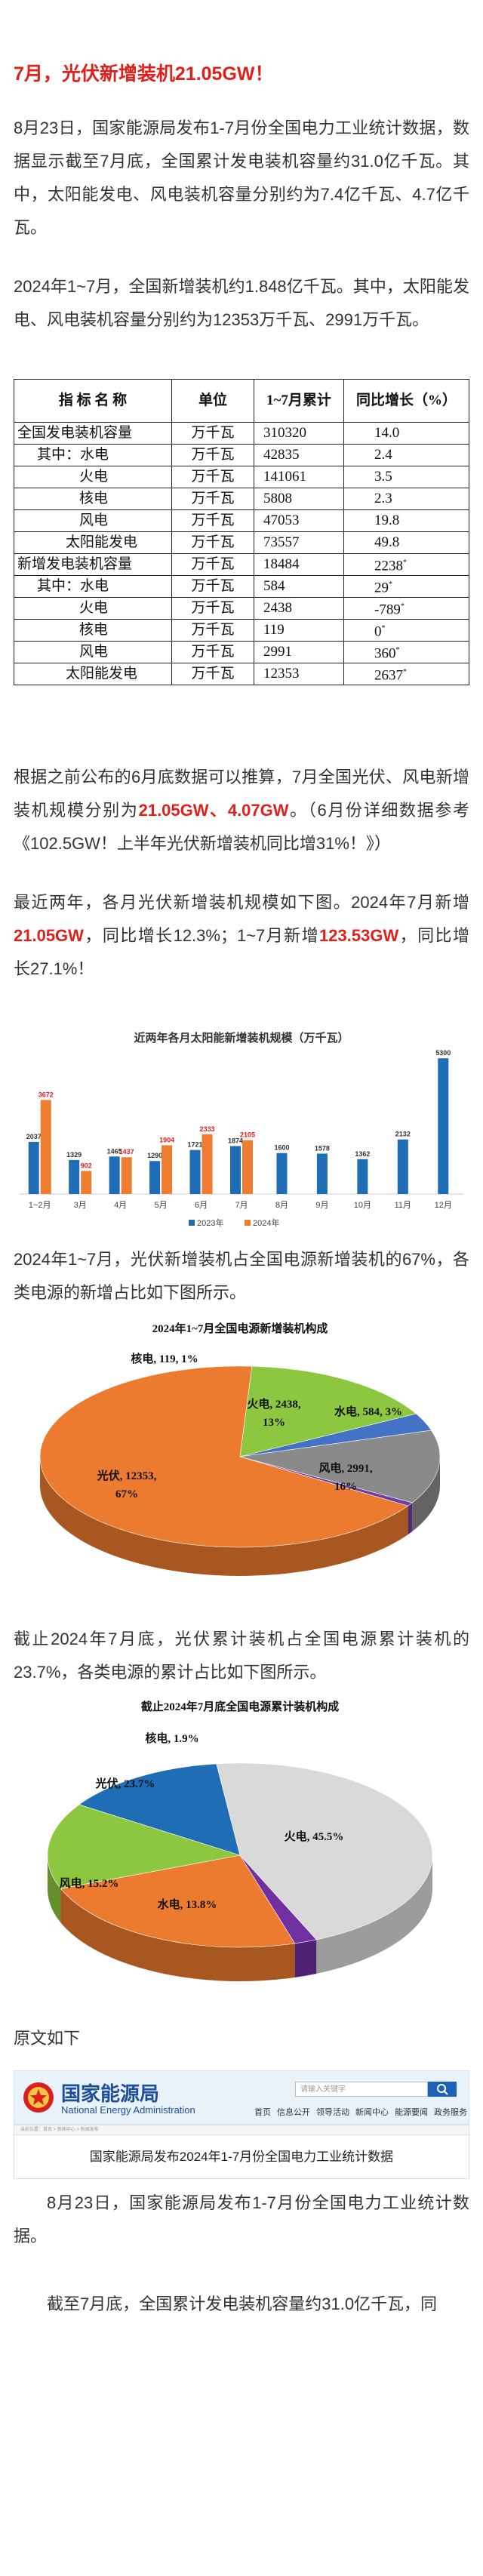 The height and width of the screenshot is (2576, 483). I want to click on table-cell-growth: 29*, so click(406, 586).